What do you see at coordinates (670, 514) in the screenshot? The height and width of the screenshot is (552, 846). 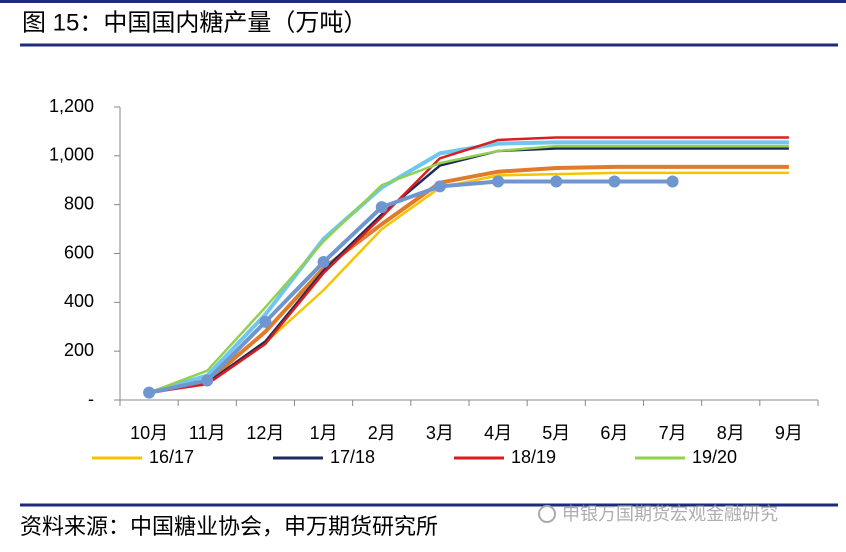 I see `watermark: 申银万国期货宏观金融研究` at bounding box center [670, 514].